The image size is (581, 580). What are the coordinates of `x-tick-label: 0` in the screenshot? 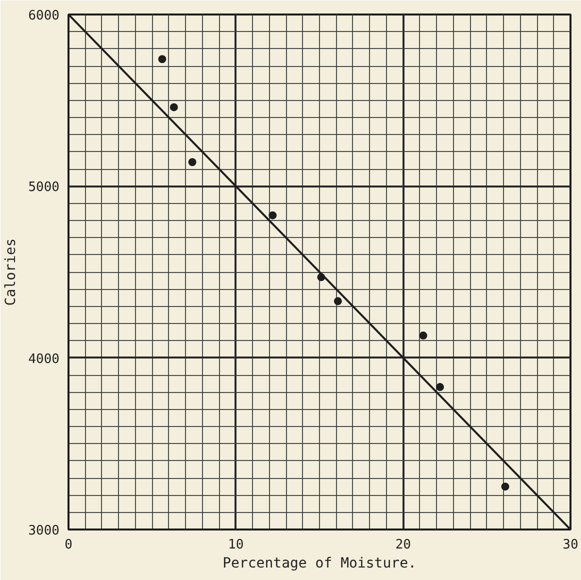 It's located at (68, 545).